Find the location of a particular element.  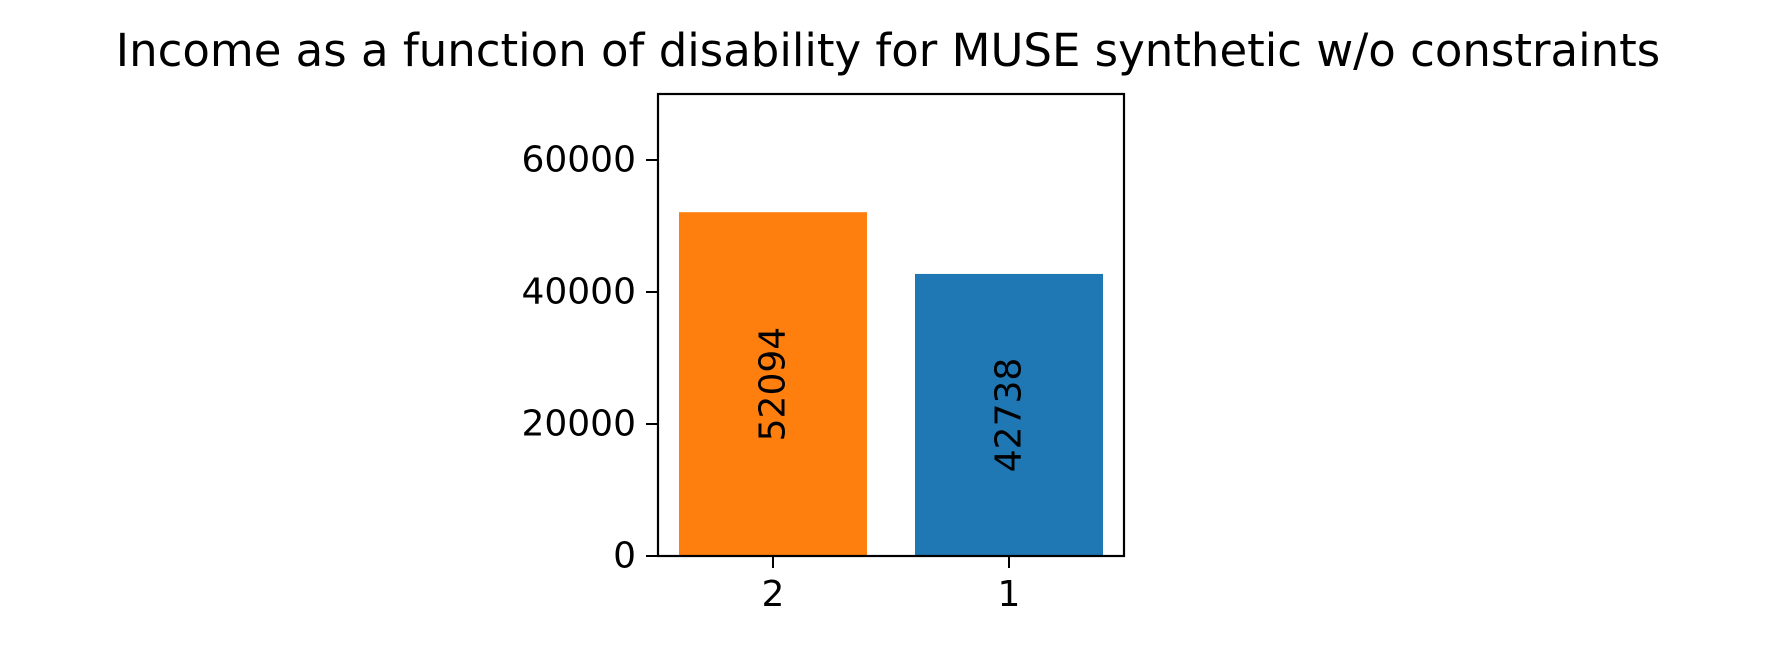

y-tick-label: 0 is located at coordinates (624, 556).